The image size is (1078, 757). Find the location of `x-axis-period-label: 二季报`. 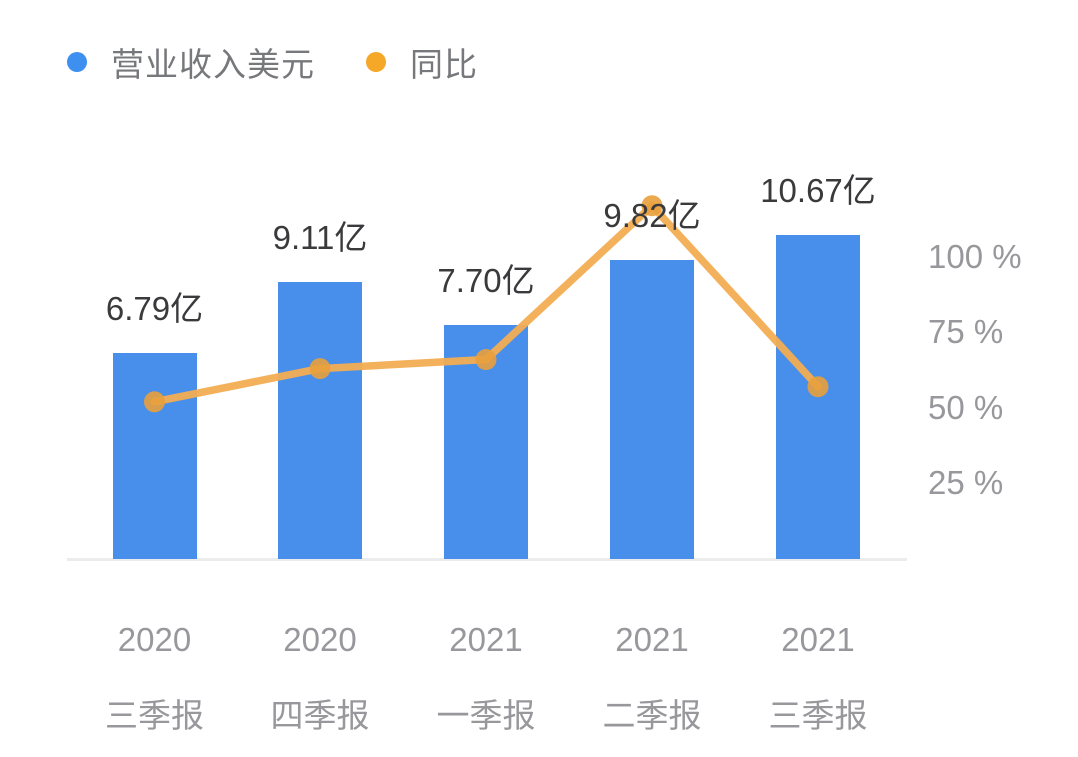

x-axis-period-label: 二季报 is located at coordinates (652, 715).